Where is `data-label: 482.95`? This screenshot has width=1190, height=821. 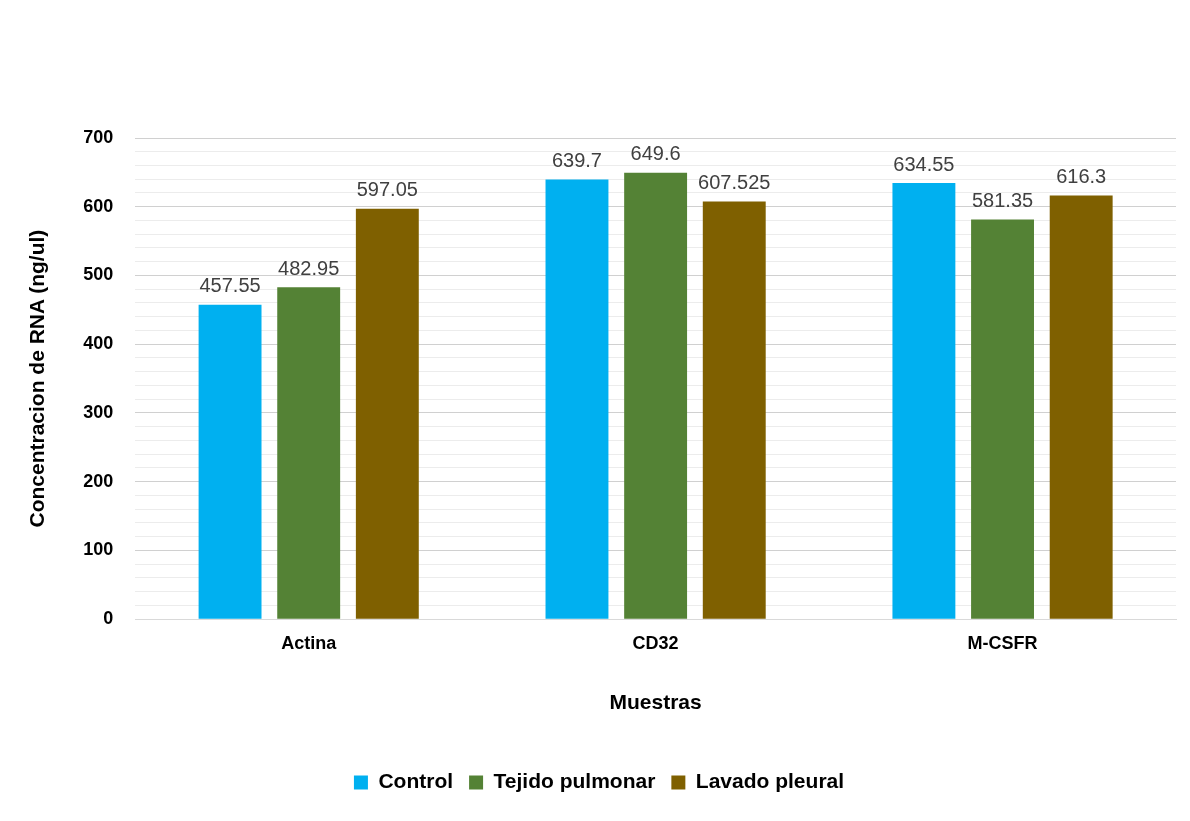 data-label: 482.95 is located at coordinates (309, 267).